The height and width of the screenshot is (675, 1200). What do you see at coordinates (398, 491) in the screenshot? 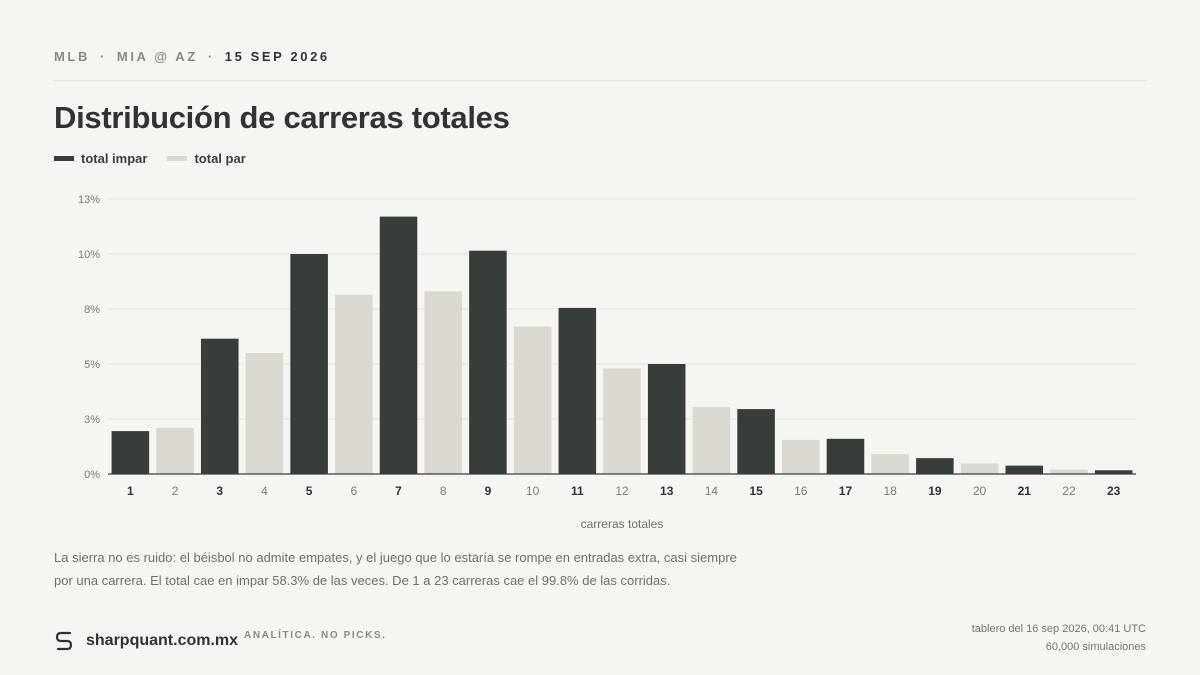
I see `x-tick-label: 7` at bounding box center [398, 491].